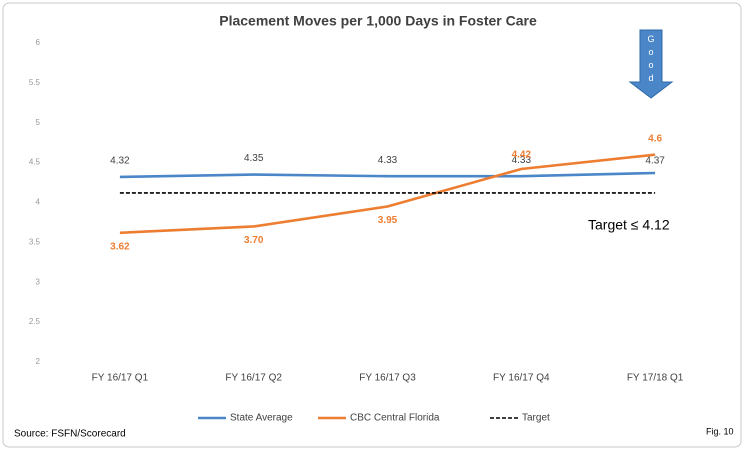 The image size is (744, 450). What do you see at coordinates (35, 321) in the screenshot?
I see `y-tick-label: 2.5` at bounding box center [35, 321].